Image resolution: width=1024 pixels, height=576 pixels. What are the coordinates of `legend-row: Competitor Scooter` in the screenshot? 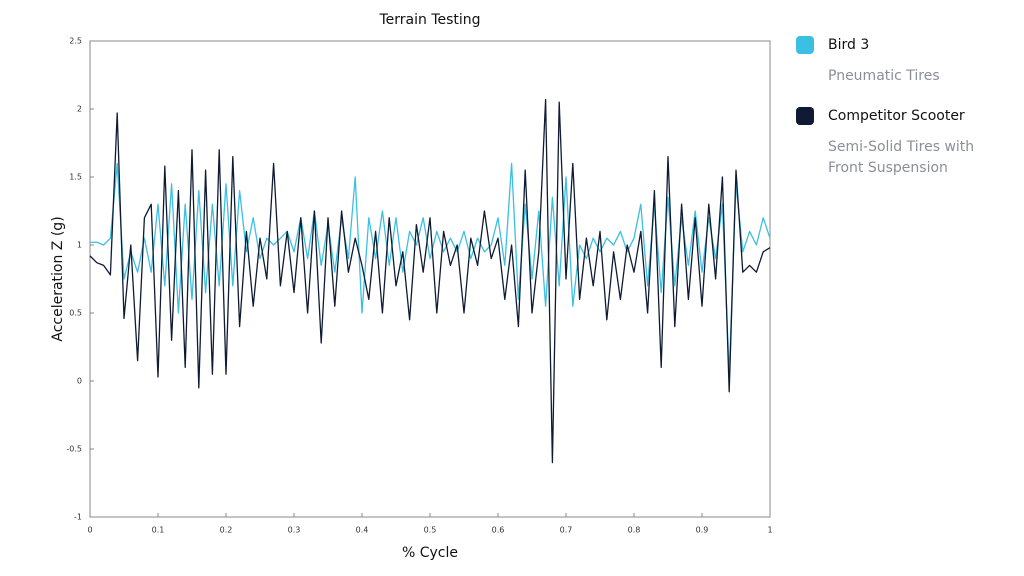 It's located at (896, 116).